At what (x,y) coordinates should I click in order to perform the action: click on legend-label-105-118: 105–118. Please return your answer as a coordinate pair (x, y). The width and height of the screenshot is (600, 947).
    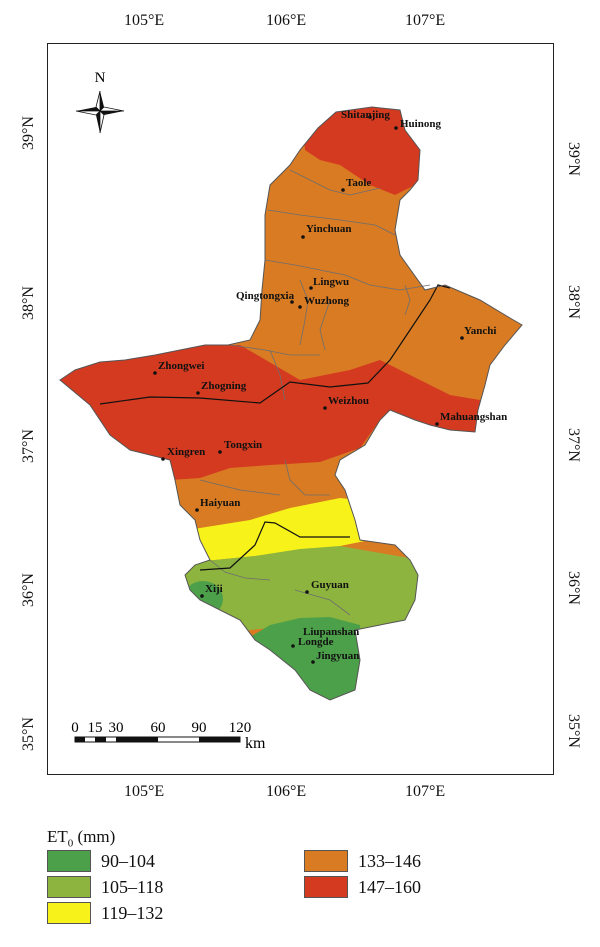
    Looking at the image, I should click on (132, 886).